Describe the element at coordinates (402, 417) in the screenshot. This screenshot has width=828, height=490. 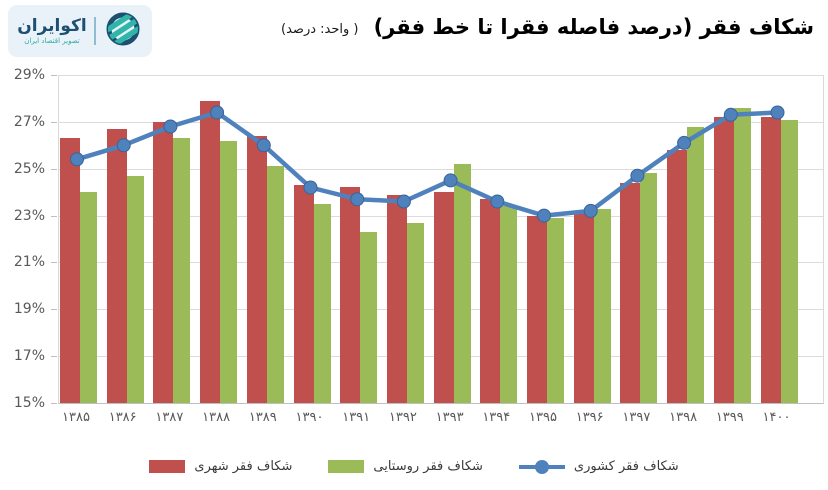
I see `x-axis-label: ۱۳۹۲` at that location.